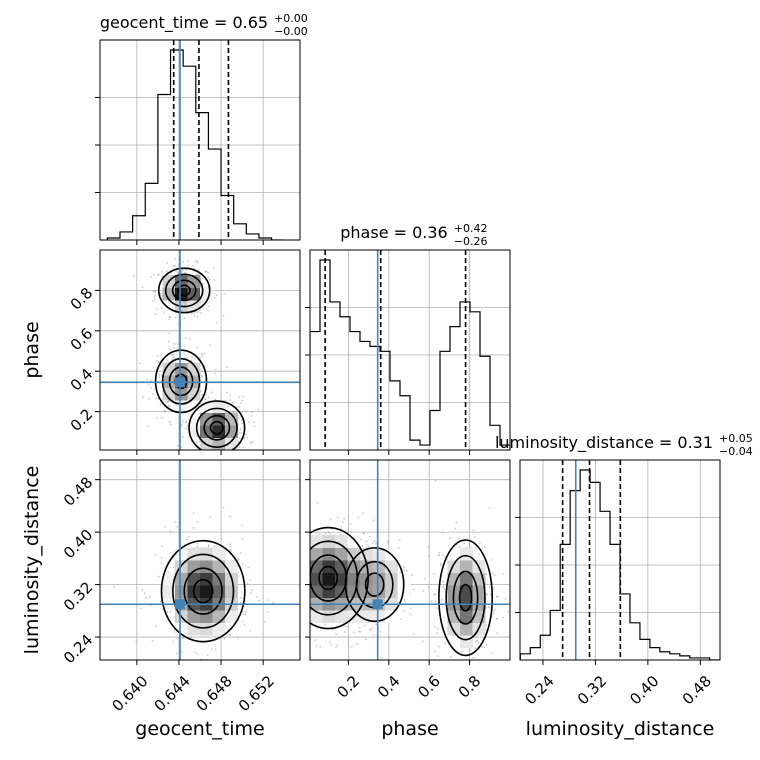 This screenshot has width=760, height=760. I want to click on y-tick-label-phase: 0.8, so click(82, 299).